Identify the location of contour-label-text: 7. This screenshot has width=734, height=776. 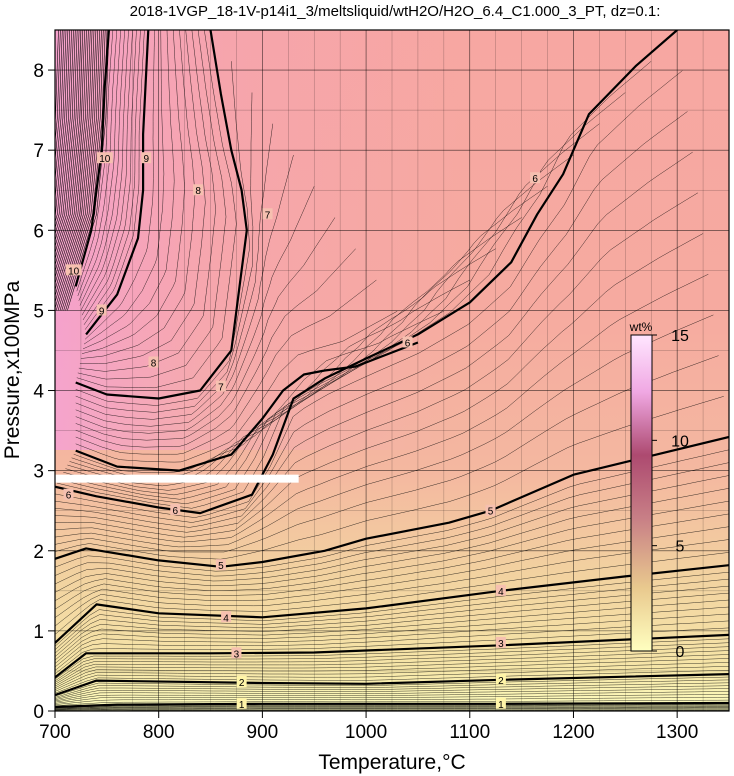
(268, 215).